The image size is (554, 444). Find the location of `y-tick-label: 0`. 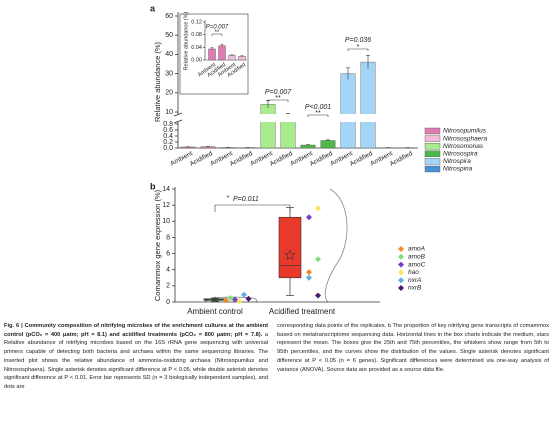

y-tick-label: 0 is located at coordinates (168, 302).